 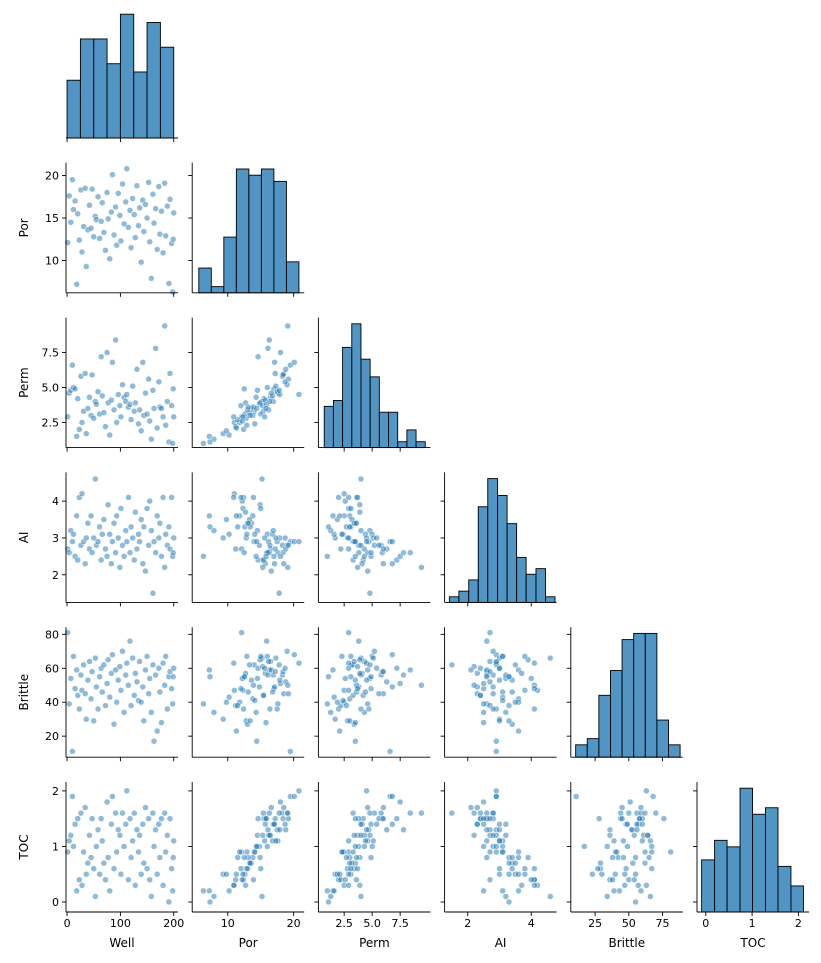 I want to click on x-tick-label: 75, so click(x=663, y=923).